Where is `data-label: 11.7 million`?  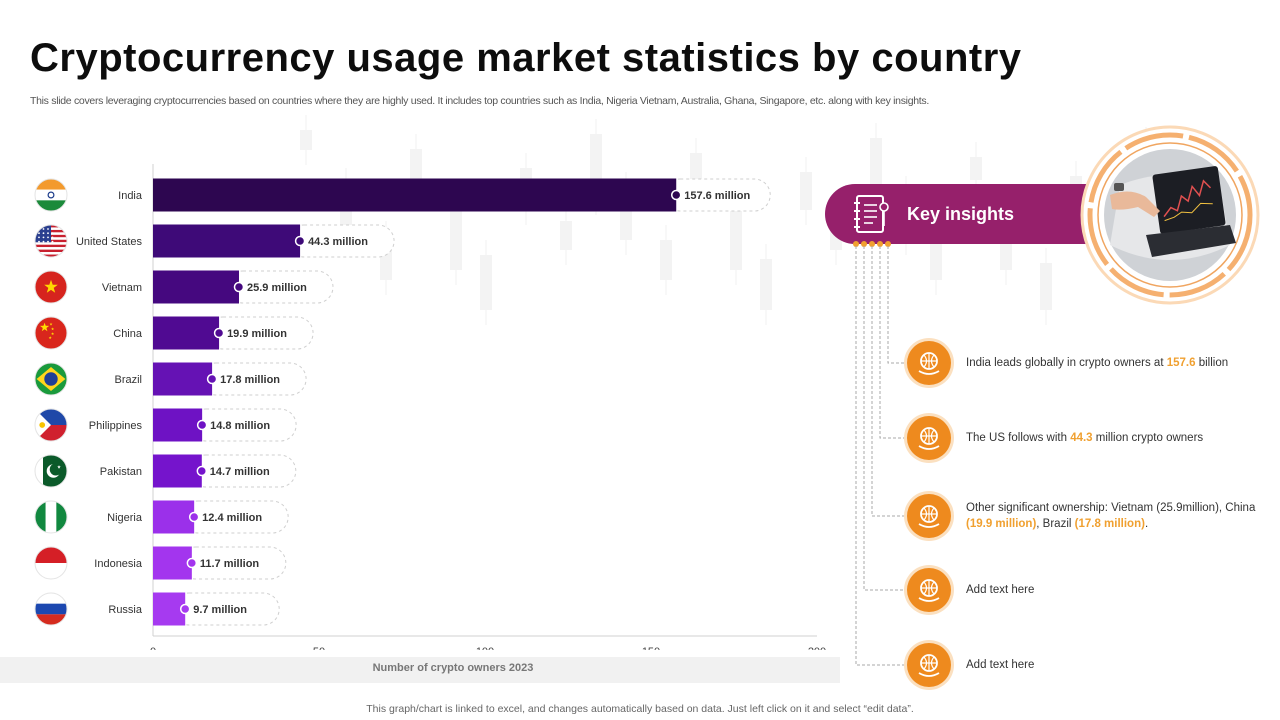
data-label: 11.7 million is located at coordinates (230, 564).